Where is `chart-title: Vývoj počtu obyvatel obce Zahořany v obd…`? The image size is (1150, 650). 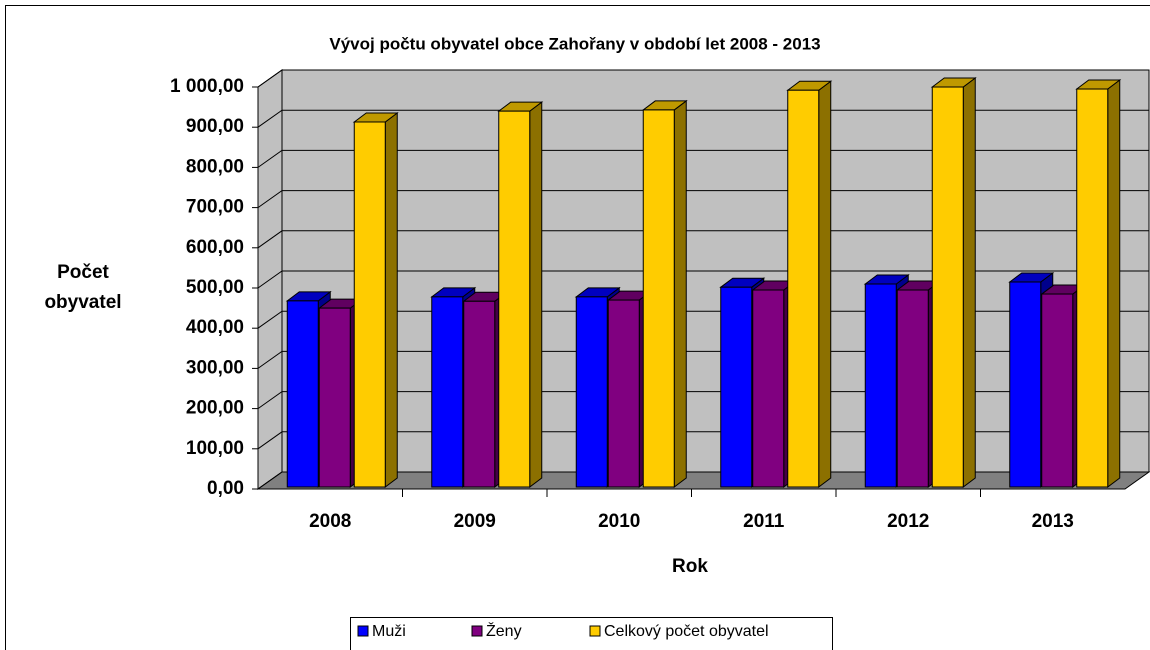
chart-title: Vývoj počtu obyvatel obce Zahořany v obd… is located at coordinates (574, 43).